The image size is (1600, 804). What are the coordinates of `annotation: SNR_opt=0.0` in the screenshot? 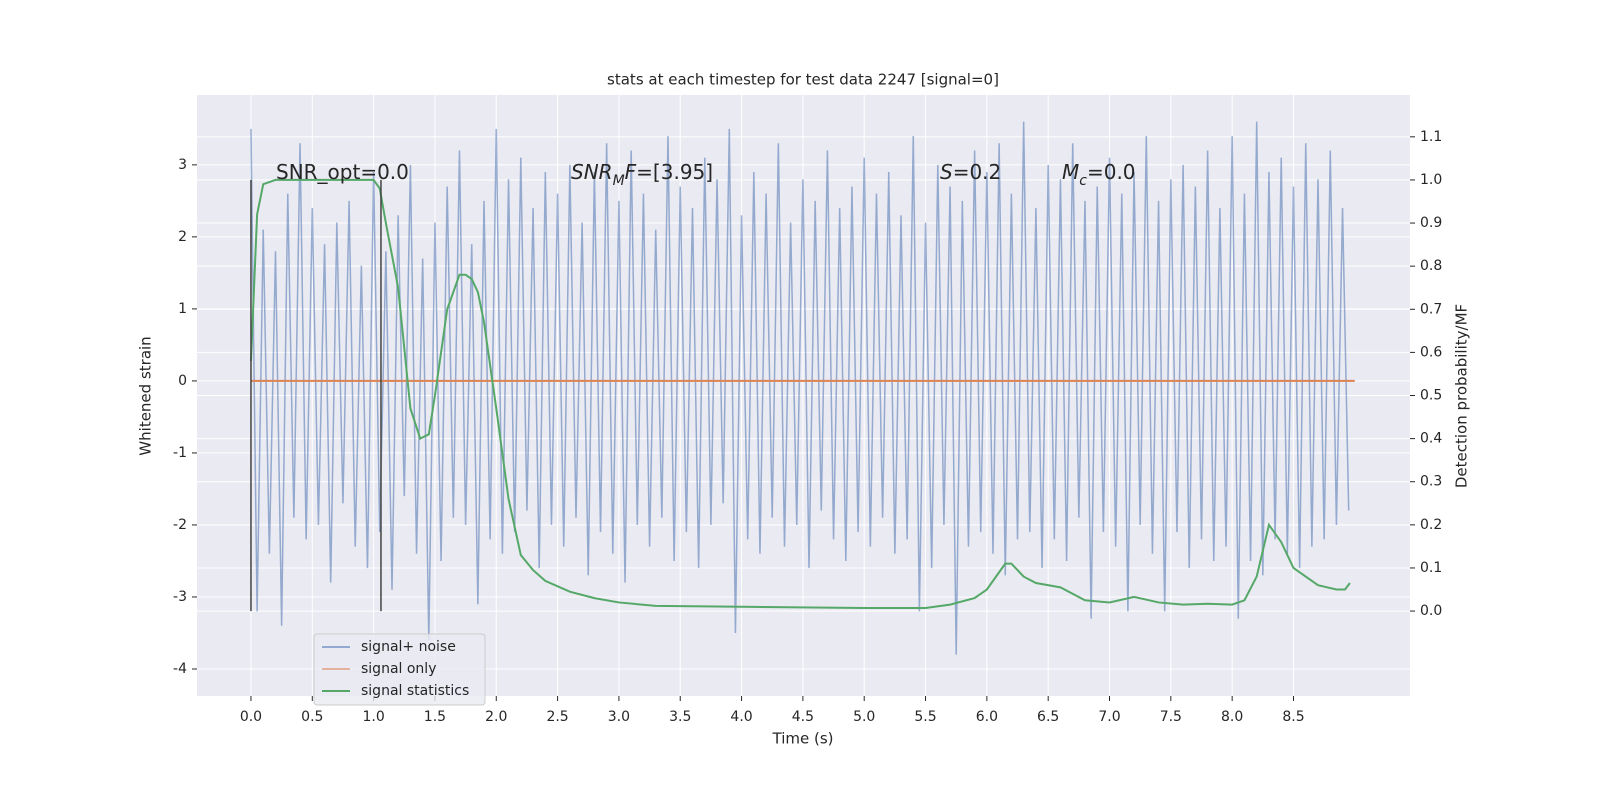 It's located at (342, 172).